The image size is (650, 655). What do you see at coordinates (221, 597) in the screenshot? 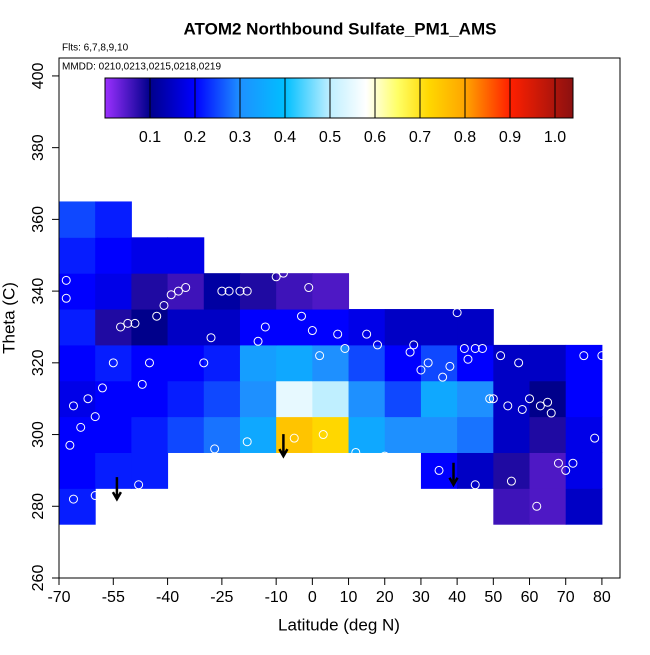
I see `x-tick-label: -25` at bounding box center [221, 597].